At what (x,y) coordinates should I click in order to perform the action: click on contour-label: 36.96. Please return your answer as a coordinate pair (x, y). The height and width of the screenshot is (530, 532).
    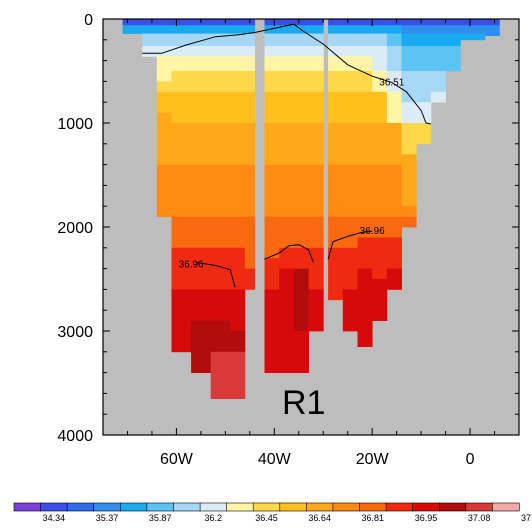
    Looking at the image, I should click on (372, 231).